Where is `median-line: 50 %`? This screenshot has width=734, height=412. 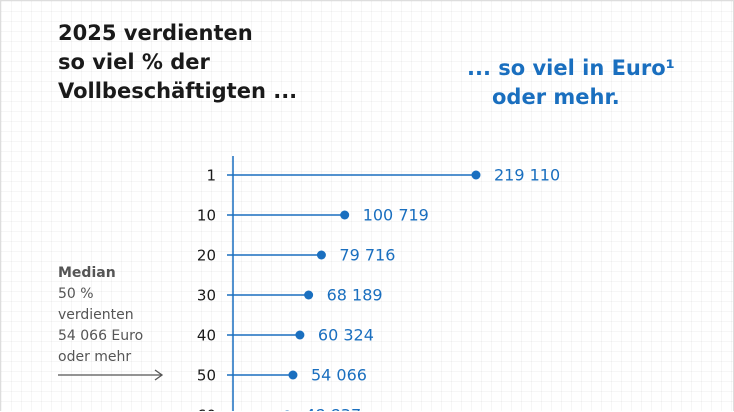 median-line: 50 % is located at coordinates (76, 294).